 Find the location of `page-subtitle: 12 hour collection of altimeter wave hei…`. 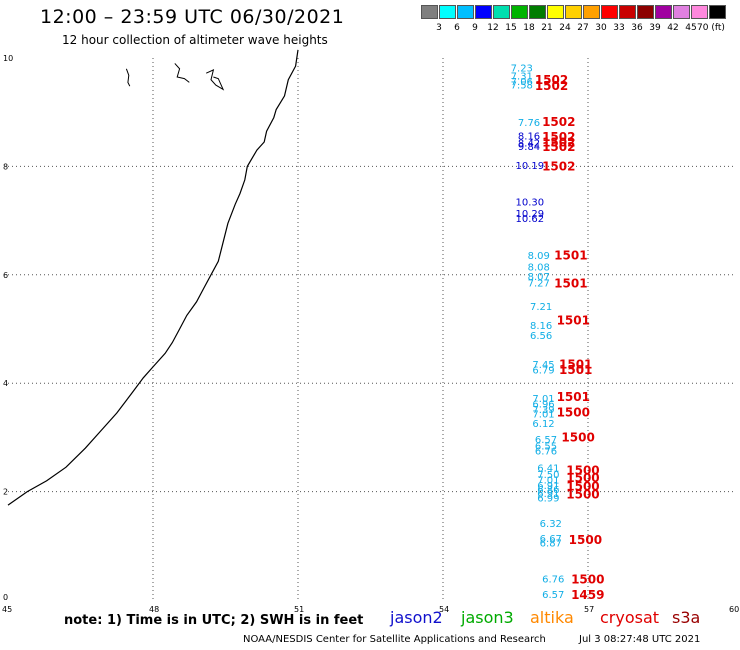

page-subtitle: 12 hour collection of altimeter wave hei… is located at coordinates (195, 40).